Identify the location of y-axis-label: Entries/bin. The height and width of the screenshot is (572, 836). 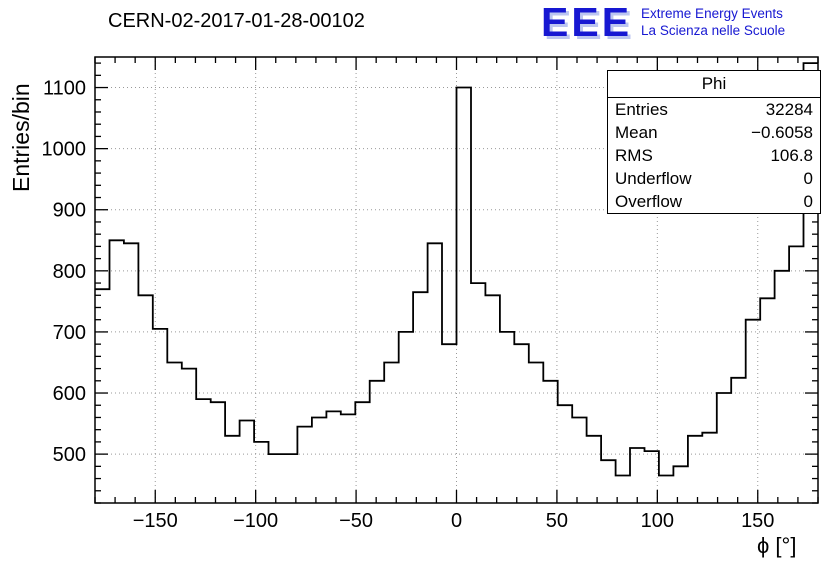
(21, 137).